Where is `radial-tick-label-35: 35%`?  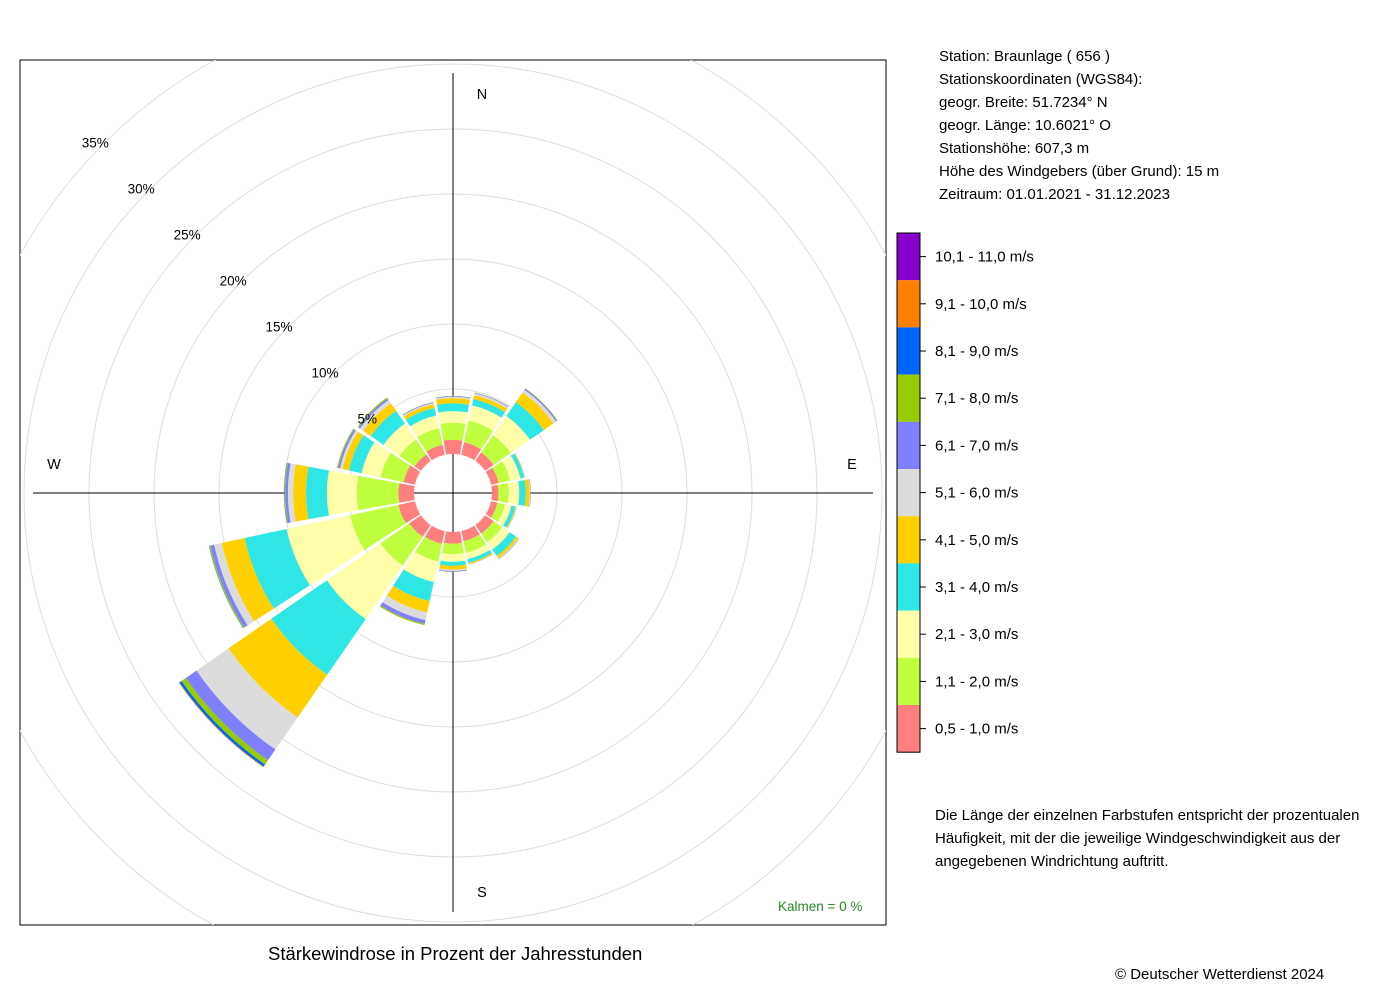
radial-tick-label-35: 35% is located at coordinates (95, 143).